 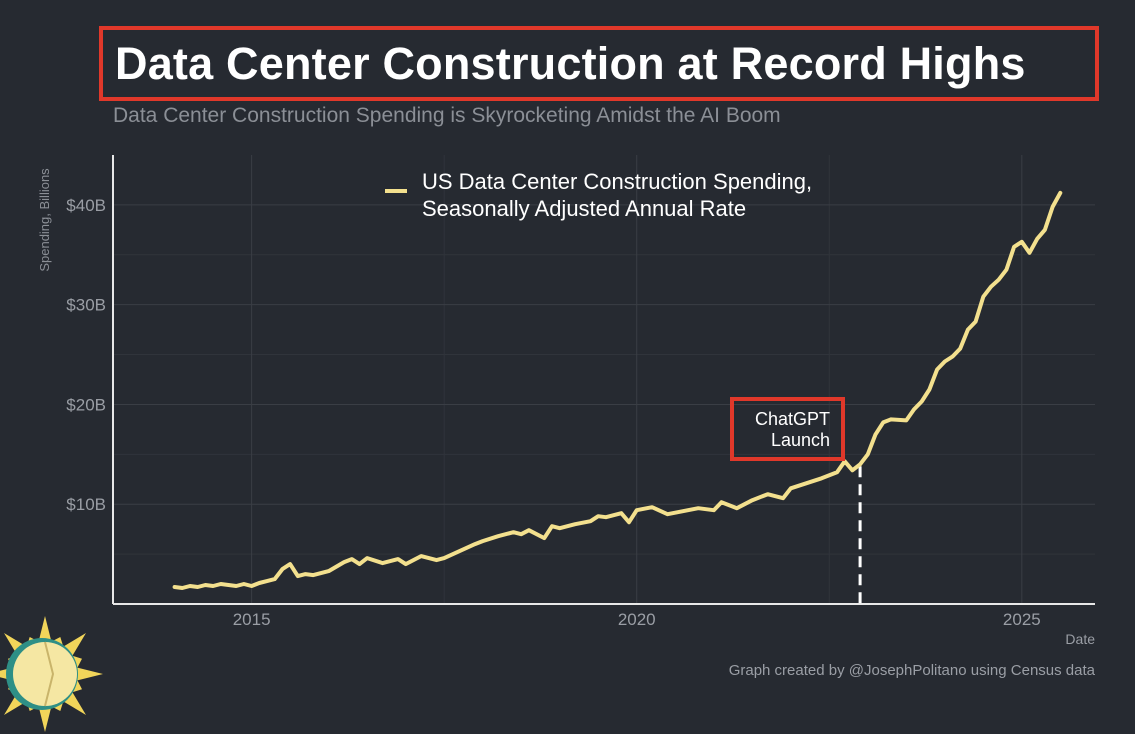 What do you see at coordinates (252, 619) in the screenshot?
I see `x-tick-label: 2015` at bounding box center [252, 619].